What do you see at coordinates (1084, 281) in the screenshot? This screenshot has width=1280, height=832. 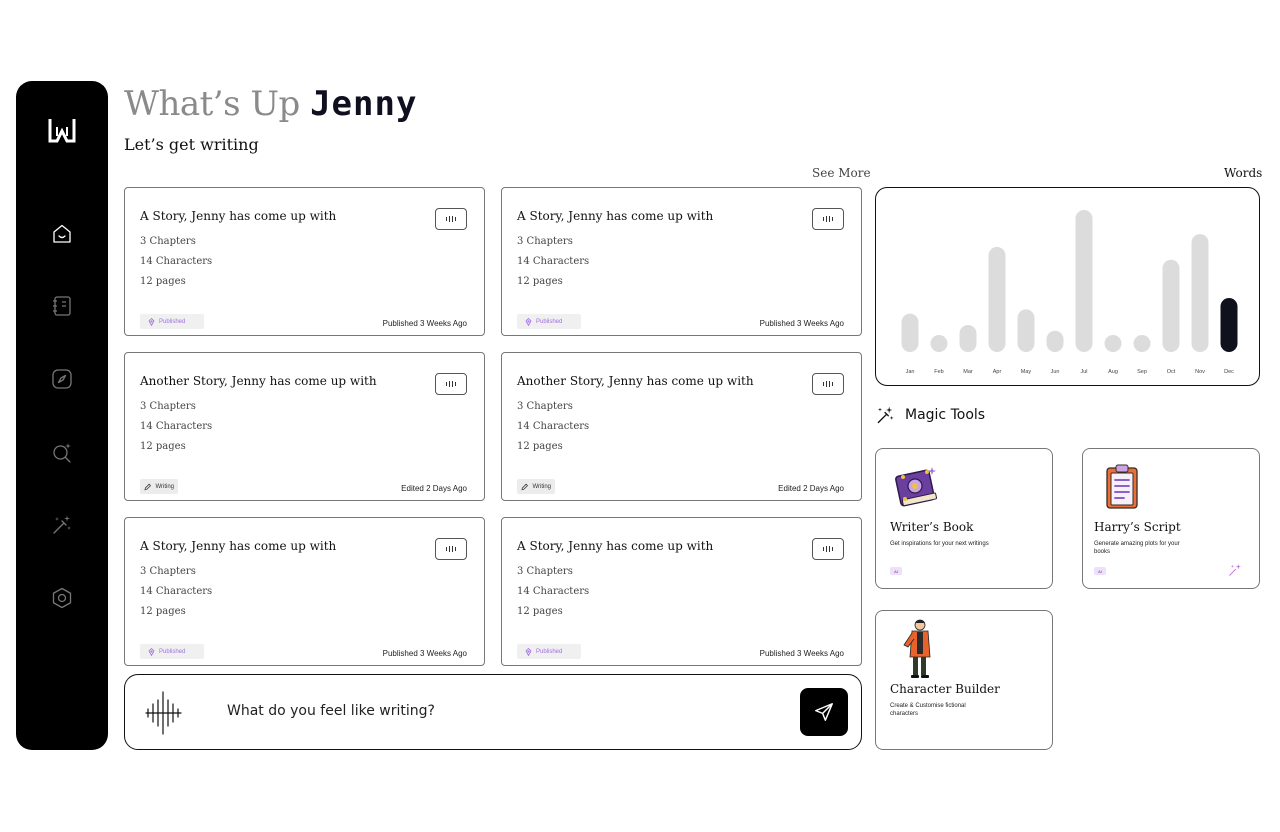 I see `chart-bar-jul` at bounding box center [1084, 281].